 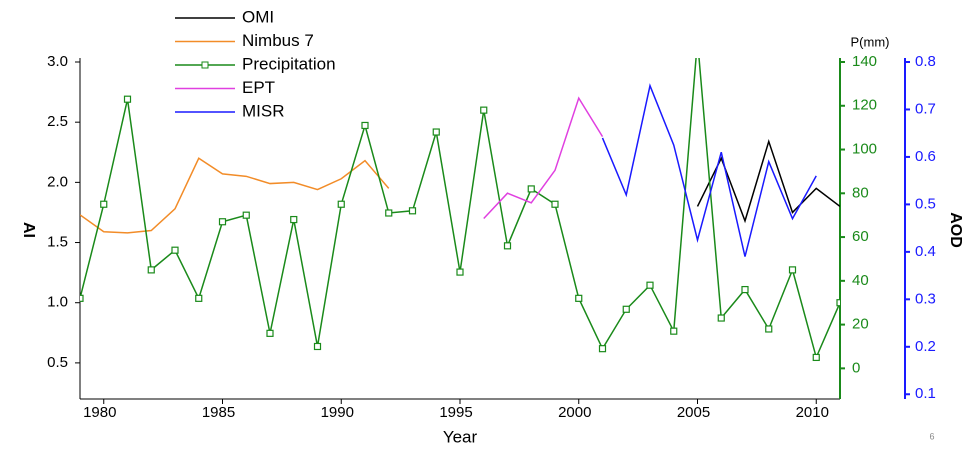 What do you see at coordinates (870, 41) in the screenshot?
I see `y2-axis-title: P(mm)` at bounding box center [870, 41].